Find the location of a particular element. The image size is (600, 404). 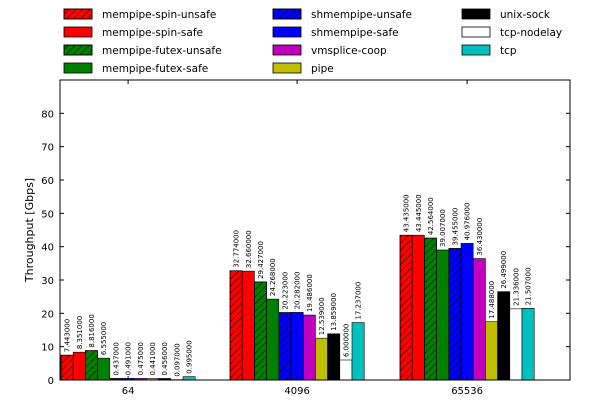

legend-swatch-hatch-shmempipe-unsafe is located at coordinates (287, 14).